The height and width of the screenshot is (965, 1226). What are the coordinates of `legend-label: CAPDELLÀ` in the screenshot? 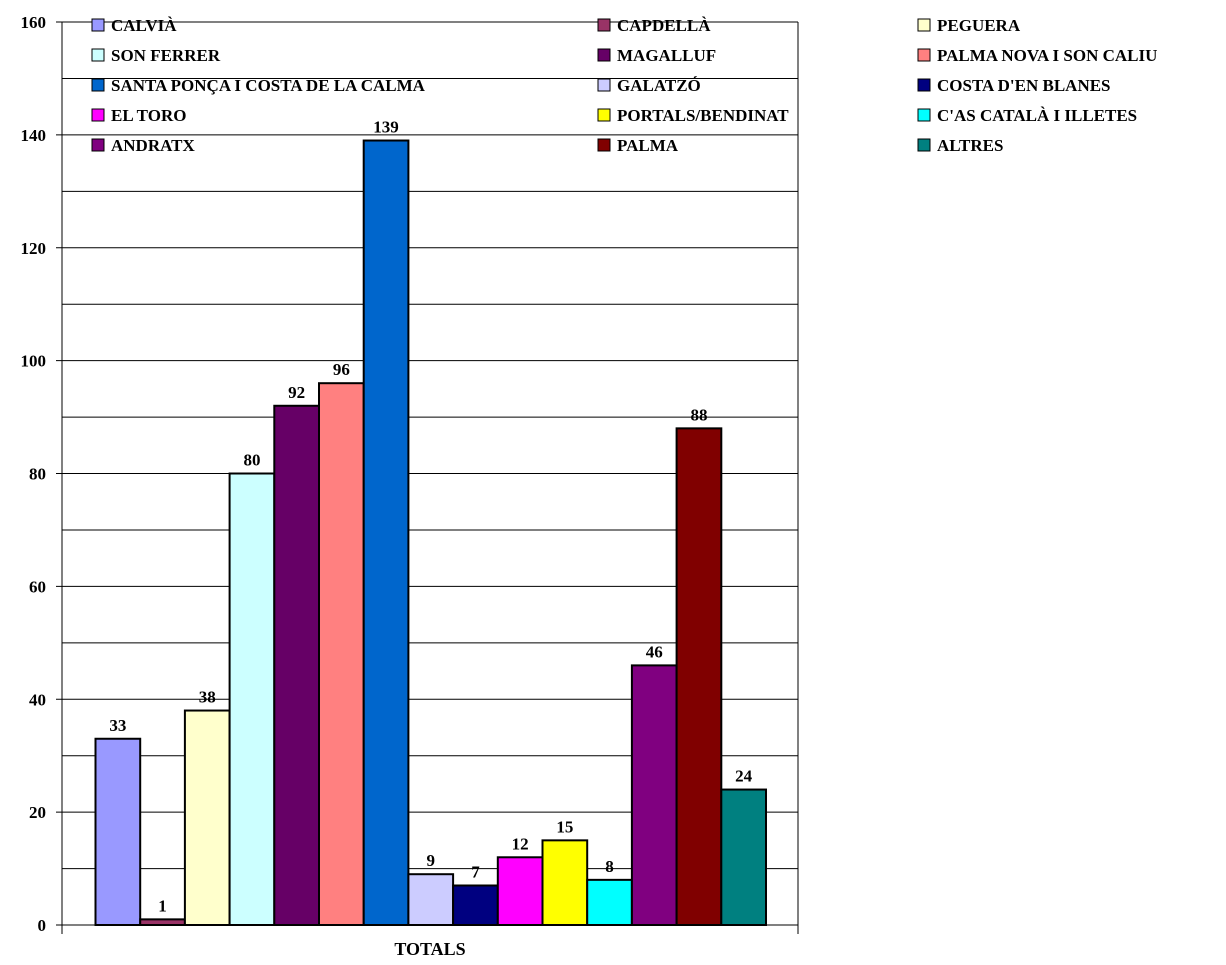 It's located at (664, 25).